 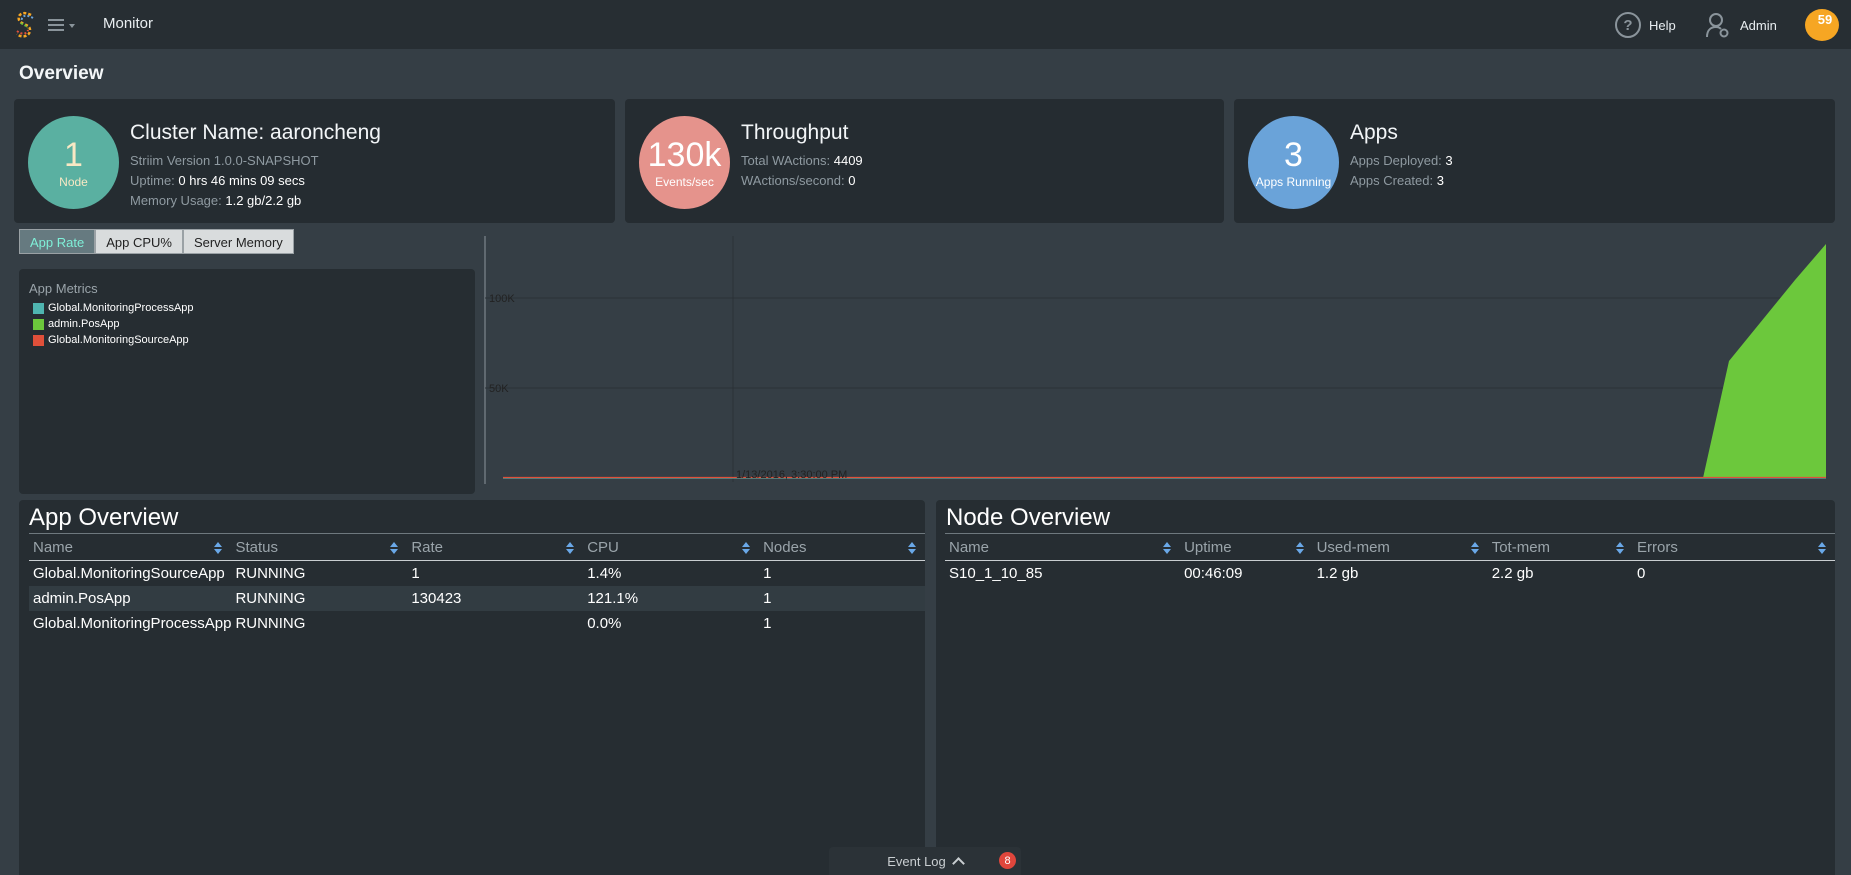 What do you see at coordinates (495, 598) in the screenshot?
I see `app-rate-cell: 130423` at bounding box center [495, 598].